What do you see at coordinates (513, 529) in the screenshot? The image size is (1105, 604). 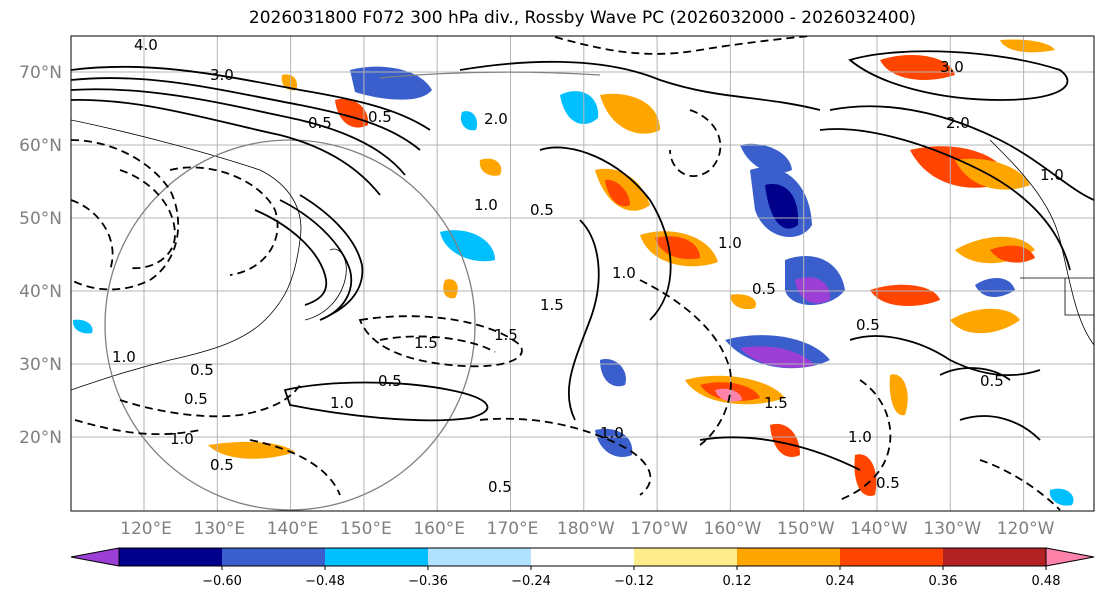 I see `longitude-label: 170°E` at bounding box center [513, 529].